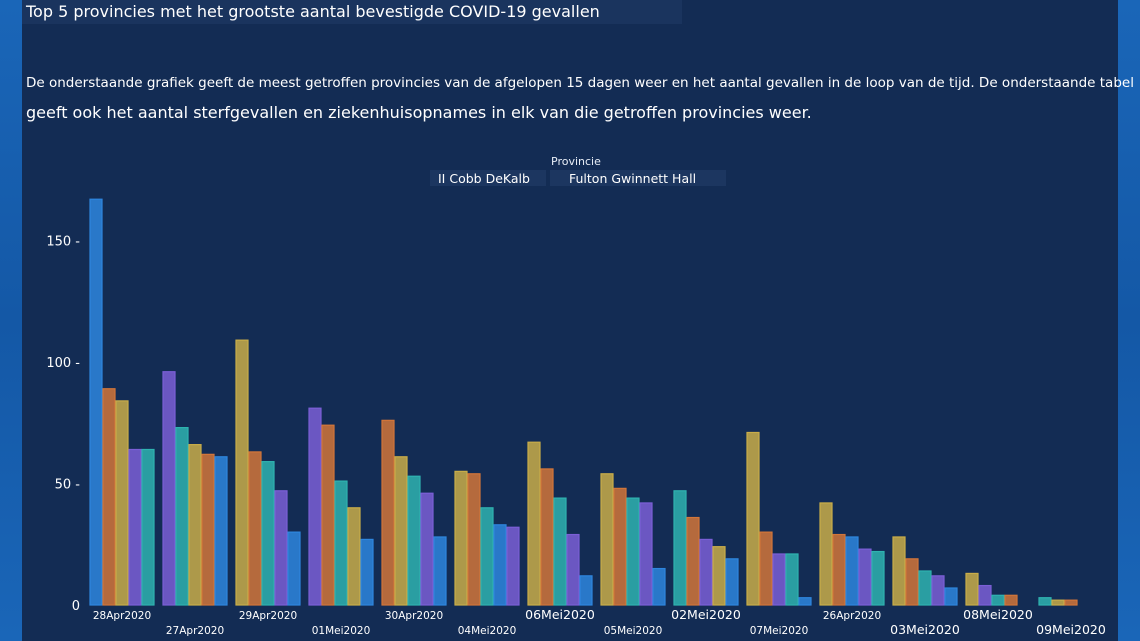 Image resolution: width=1140 pixels, height=641 pixels. What do you see at coordinates (487, 631) in the screenshot?
I see `x-tick-label: 04Mei2020` at bounding box center [487, 631].